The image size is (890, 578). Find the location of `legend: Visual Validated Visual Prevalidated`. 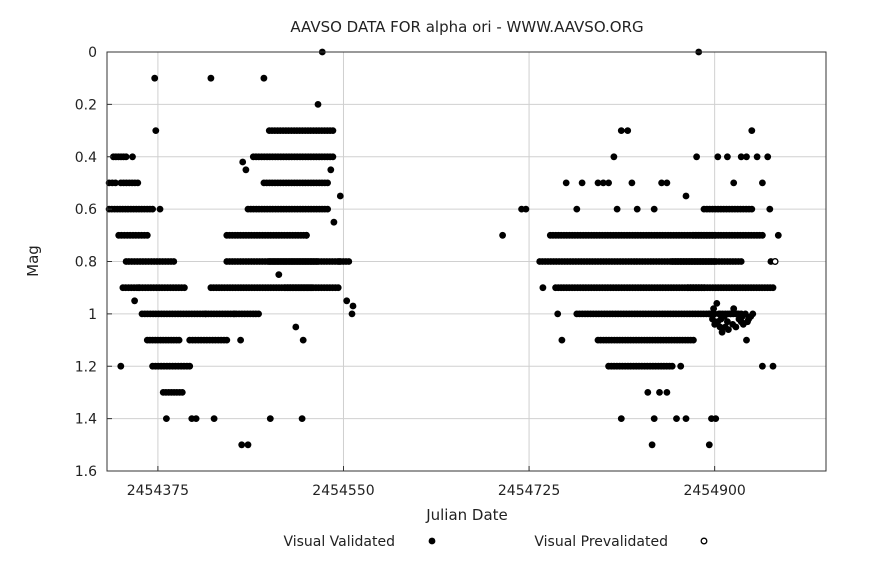

legend: Visual Validated Visual Prevalidated is located at coordinates (495, 542).